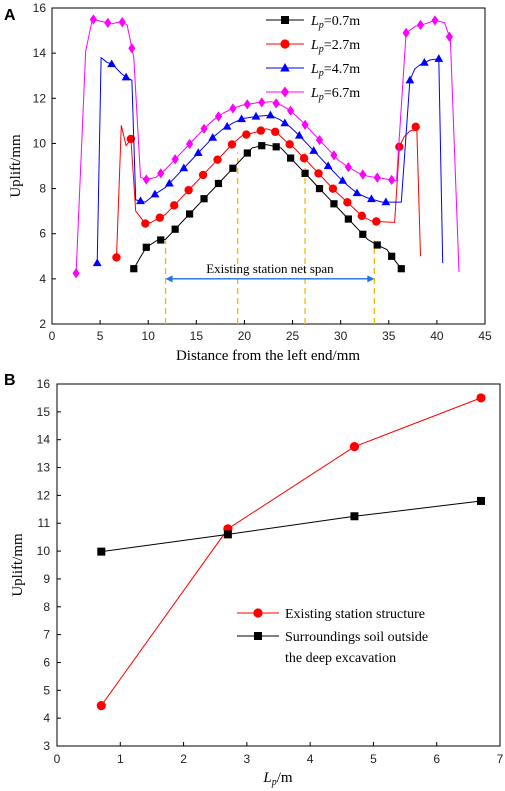  I want to click on y-tick-label: 12, so click(40, 98).